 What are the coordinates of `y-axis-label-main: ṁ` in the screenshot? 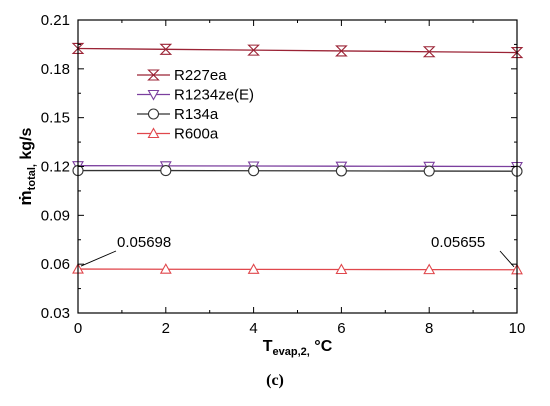 It's located at (25, 197).